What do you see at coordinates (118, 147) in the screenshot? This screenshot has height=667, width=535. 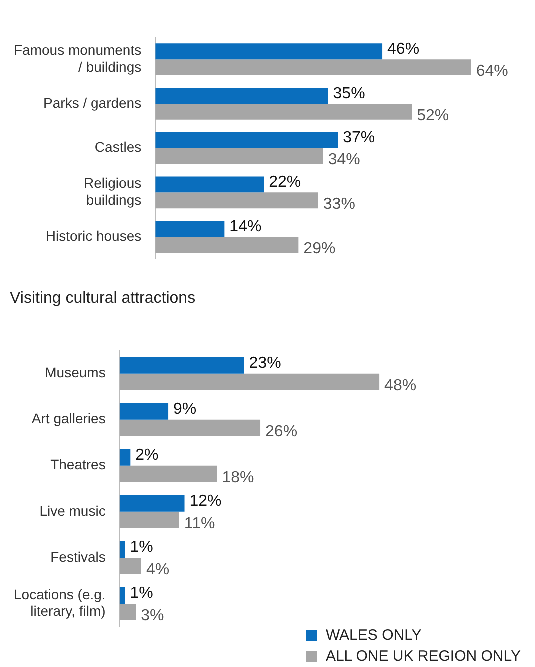 I see `y-tick-label: Castles` at bounding box center [118, 147].